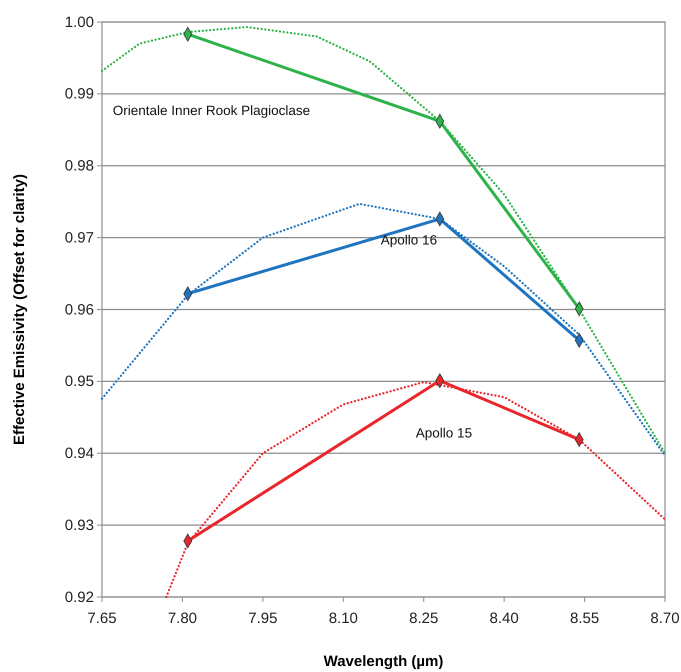 This screenshot has width=681, height=672. I want to click on x-tick-label: 7.65, so click(102, 618).